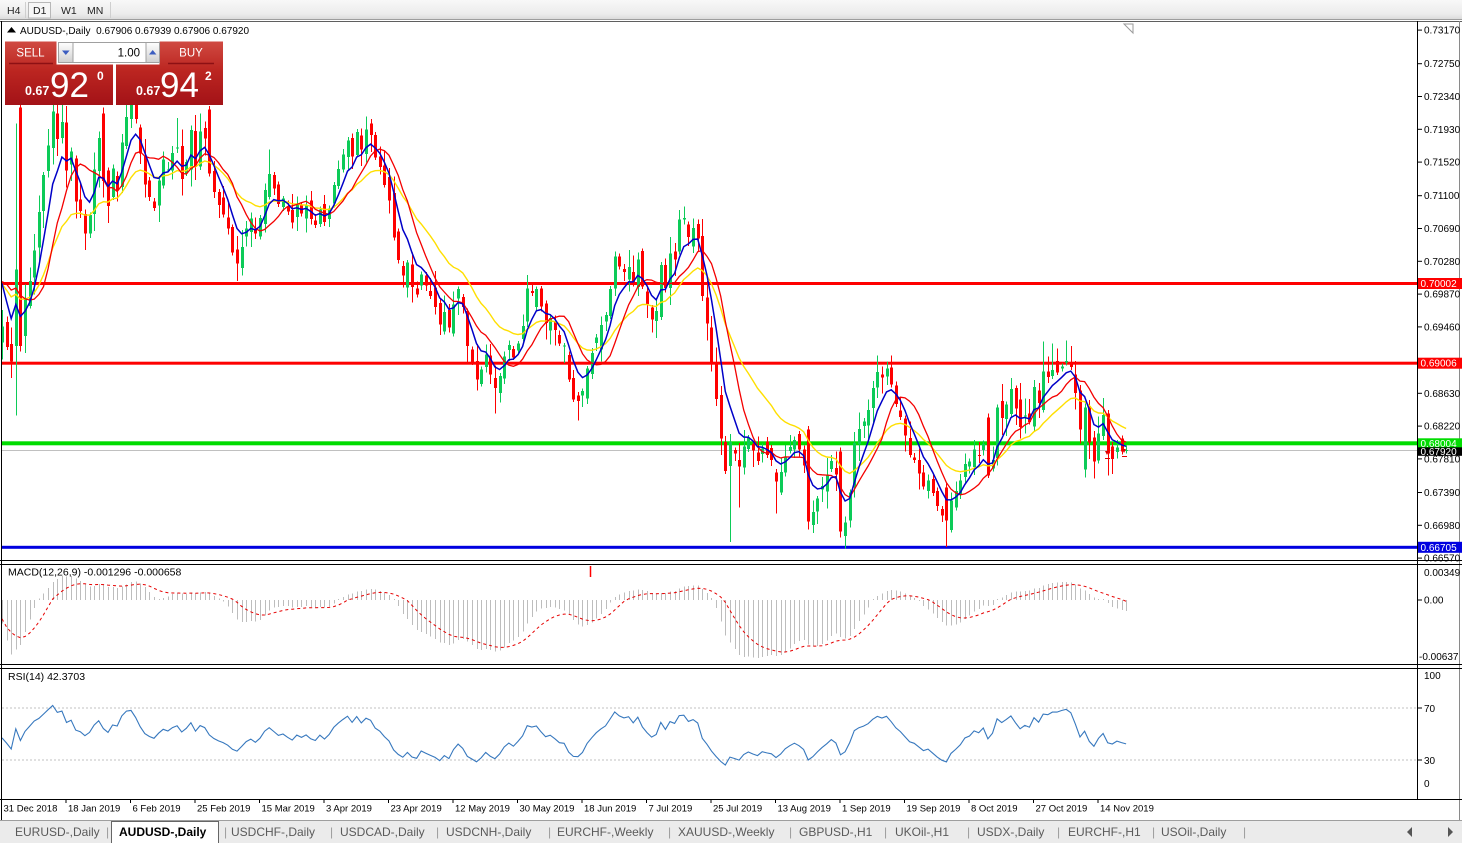 The image size is (1462, 848). Describe the element at coordinates (737, 809) in the screenshot. I see `svg-text: 25 Jul 2019` at that location.